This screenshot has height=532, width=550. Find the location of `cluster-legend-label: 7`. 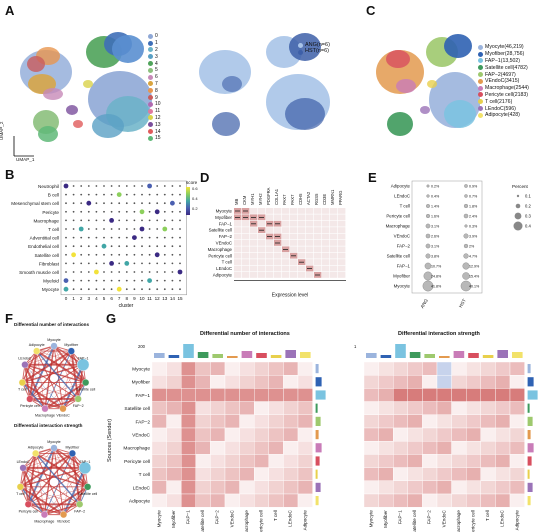

cluster-legend-label: 7 is located at coordinates (156, 83).